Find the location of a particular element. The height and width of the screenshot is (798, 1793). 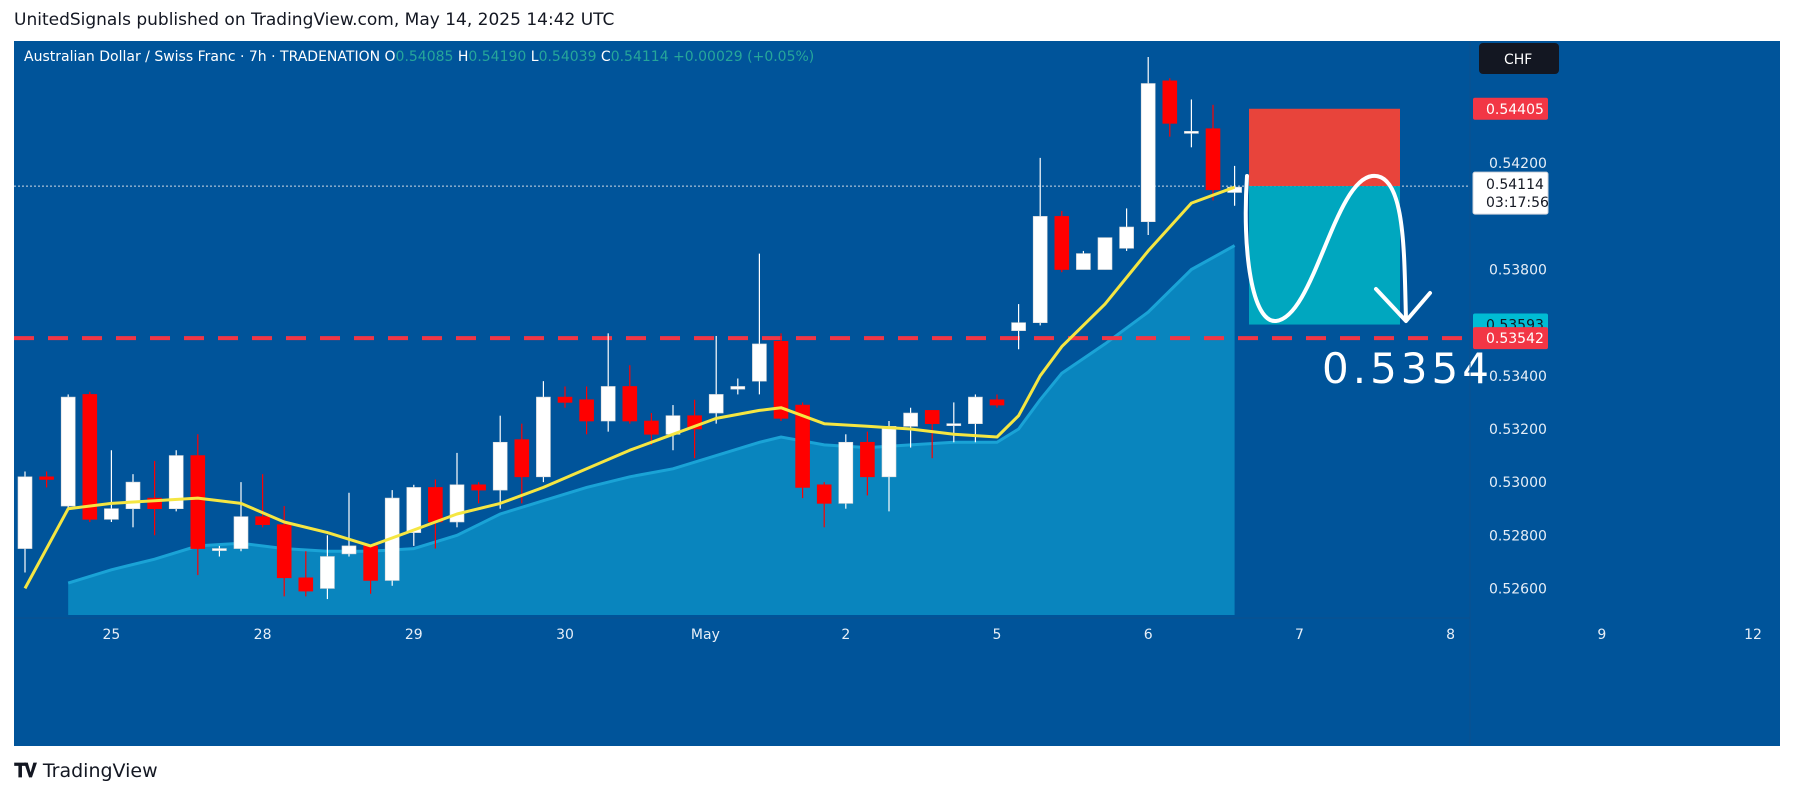

x-tick-label: 25 is located at coordinates (111, 635).